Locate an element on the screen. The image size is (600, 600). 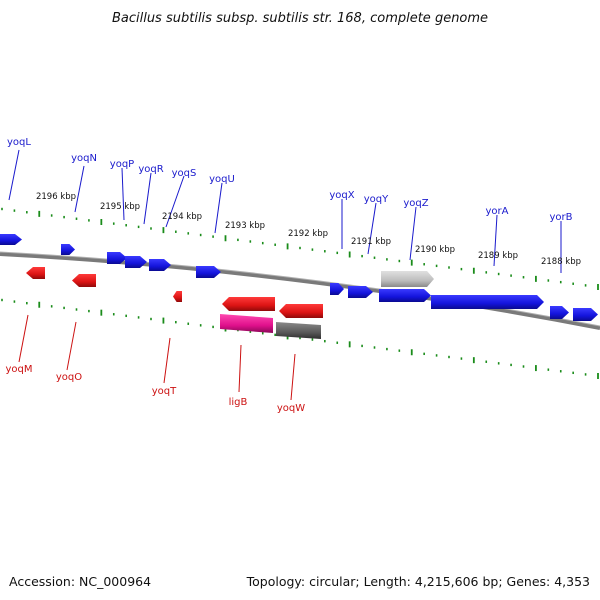
forward-gene-label: yoqS is located at coordinates (184, 173).